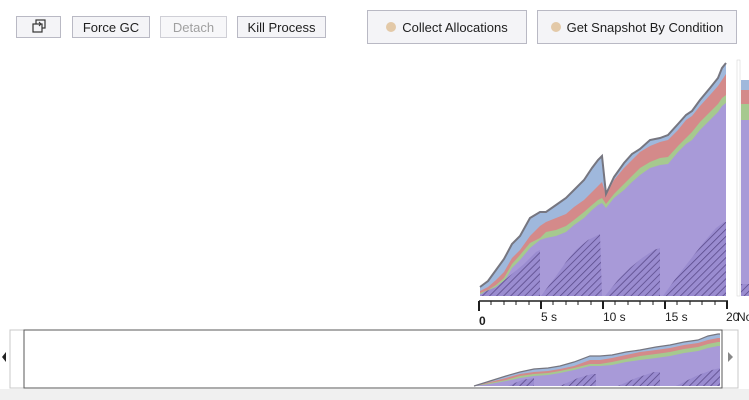 Image resolution: width=749 pixels, height=400 pixels. Describe the element at coordinates (374, 394) in the screenshot. I see `bottom-scroll-strip` at that location.